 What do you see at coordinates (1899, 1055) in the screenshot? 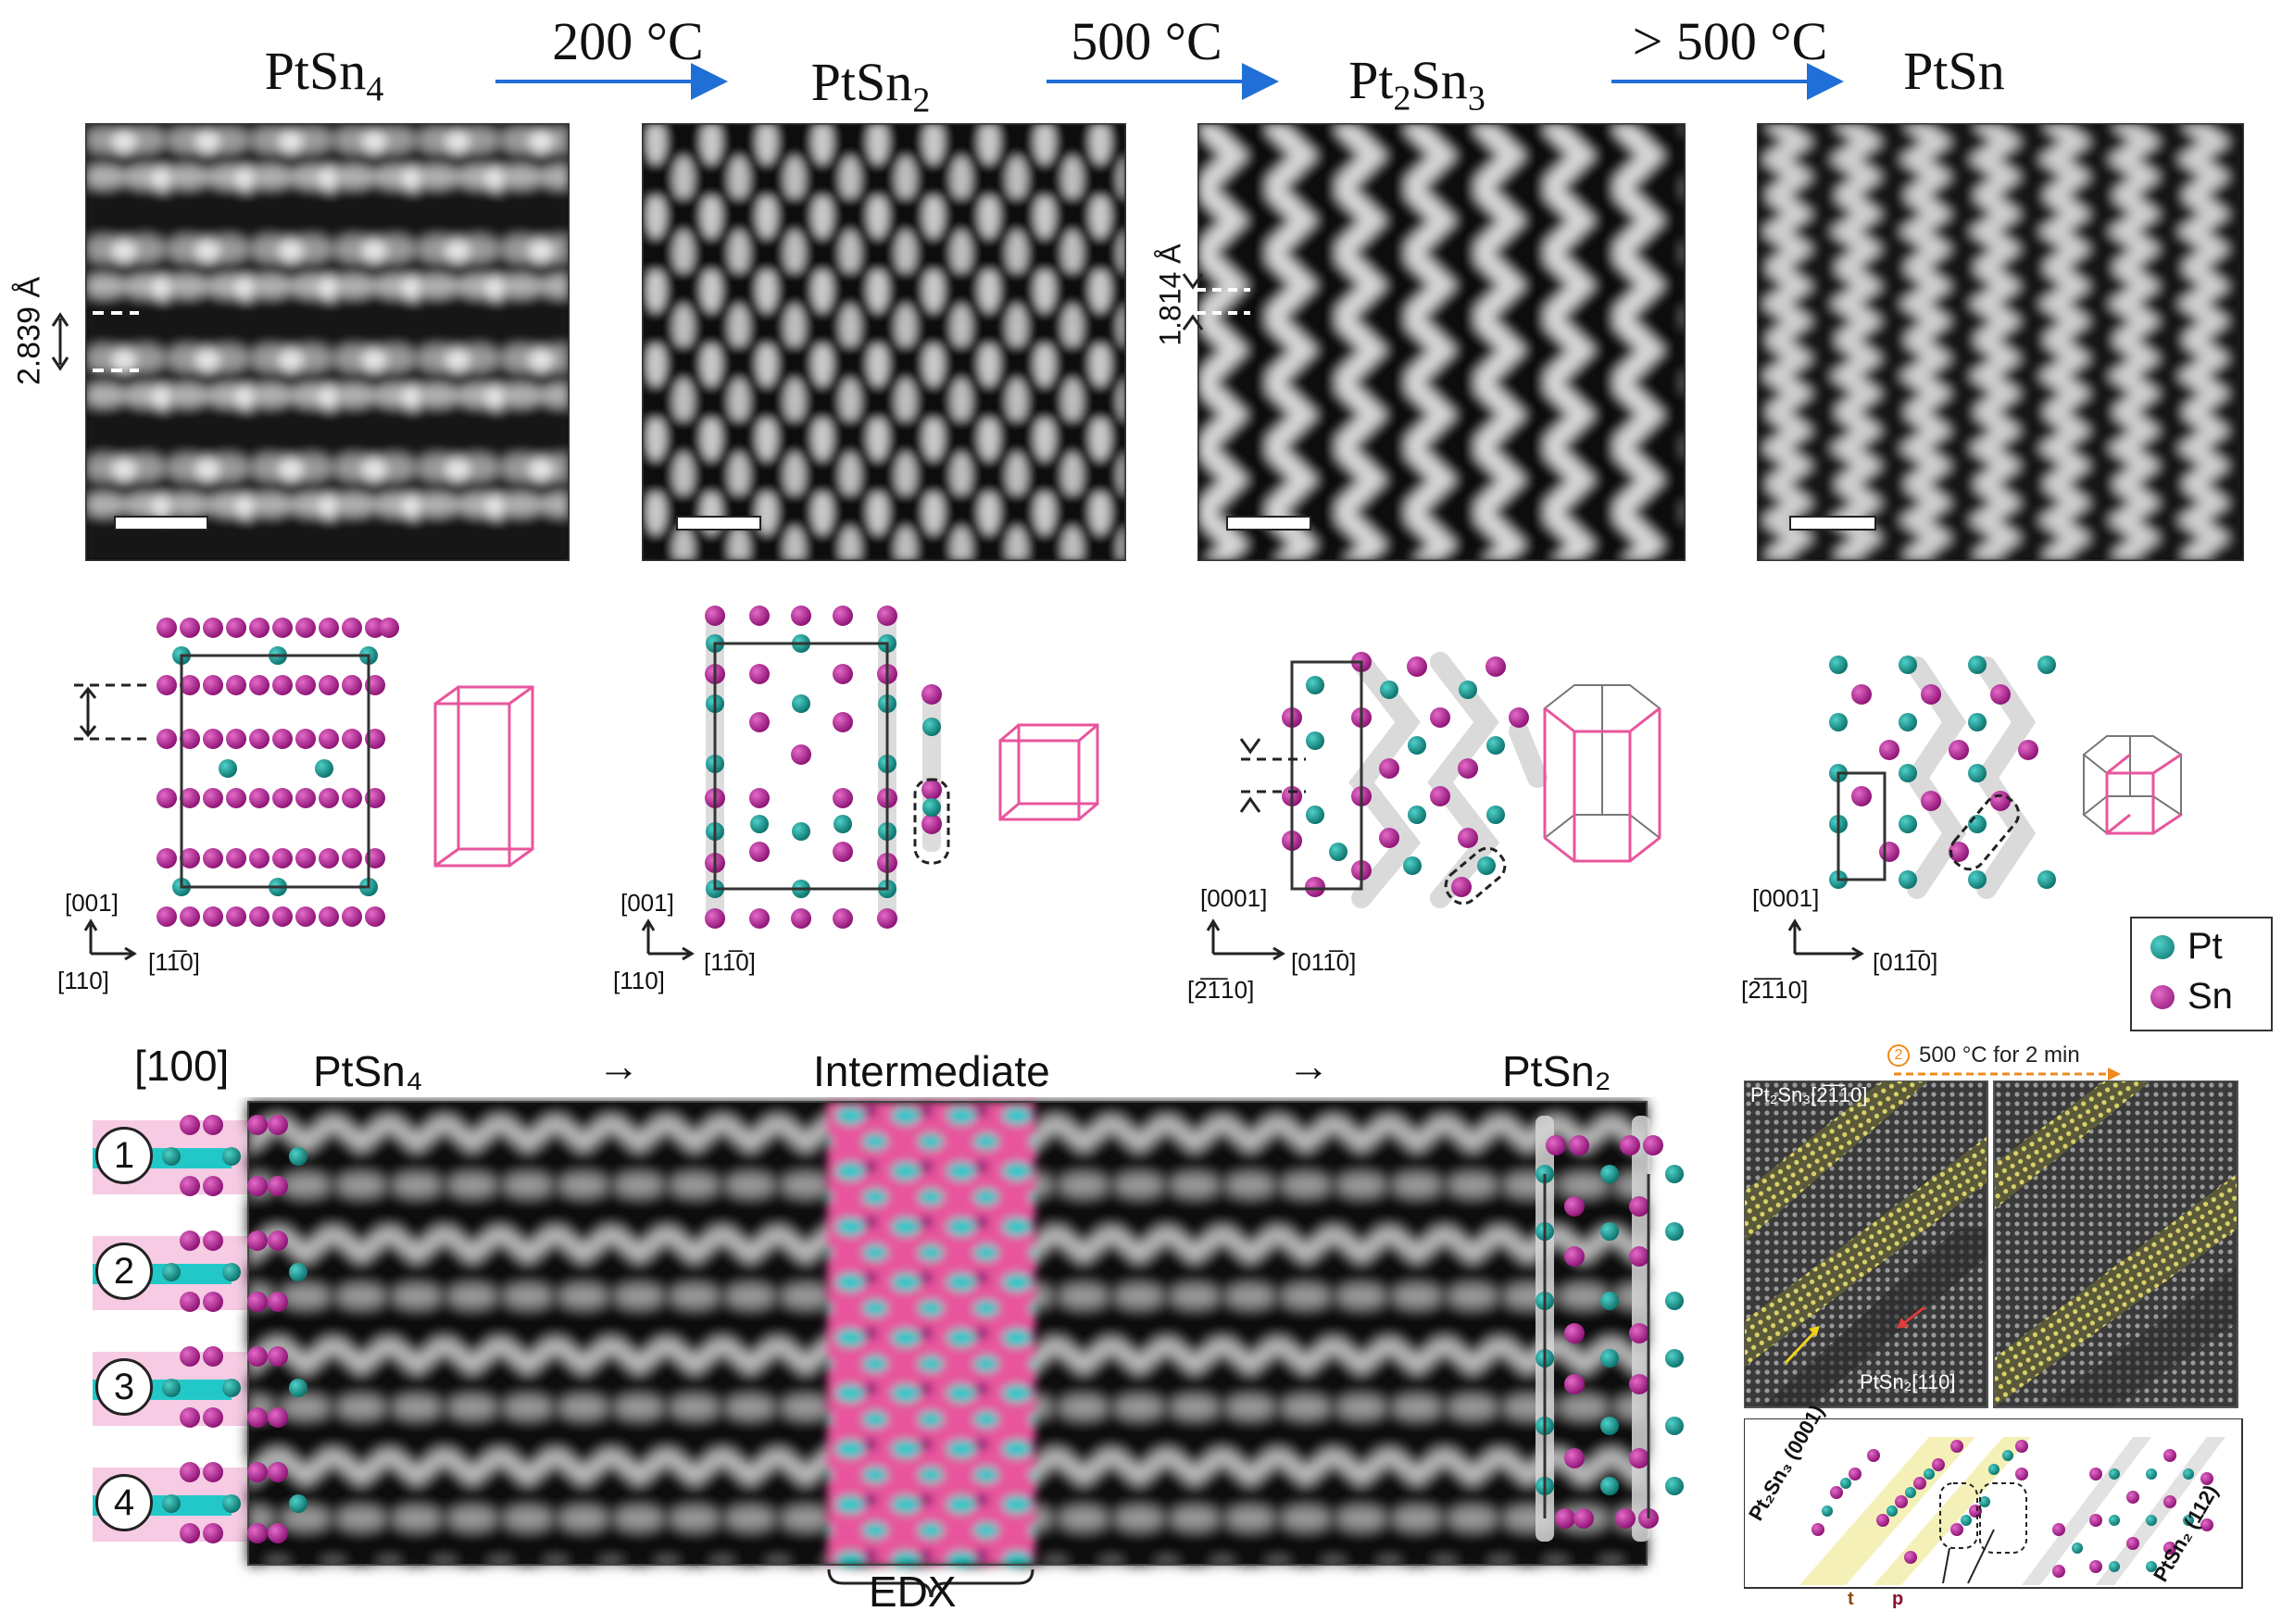
I see `inset-step-number: 2` at bounding box center [1899, 1055].